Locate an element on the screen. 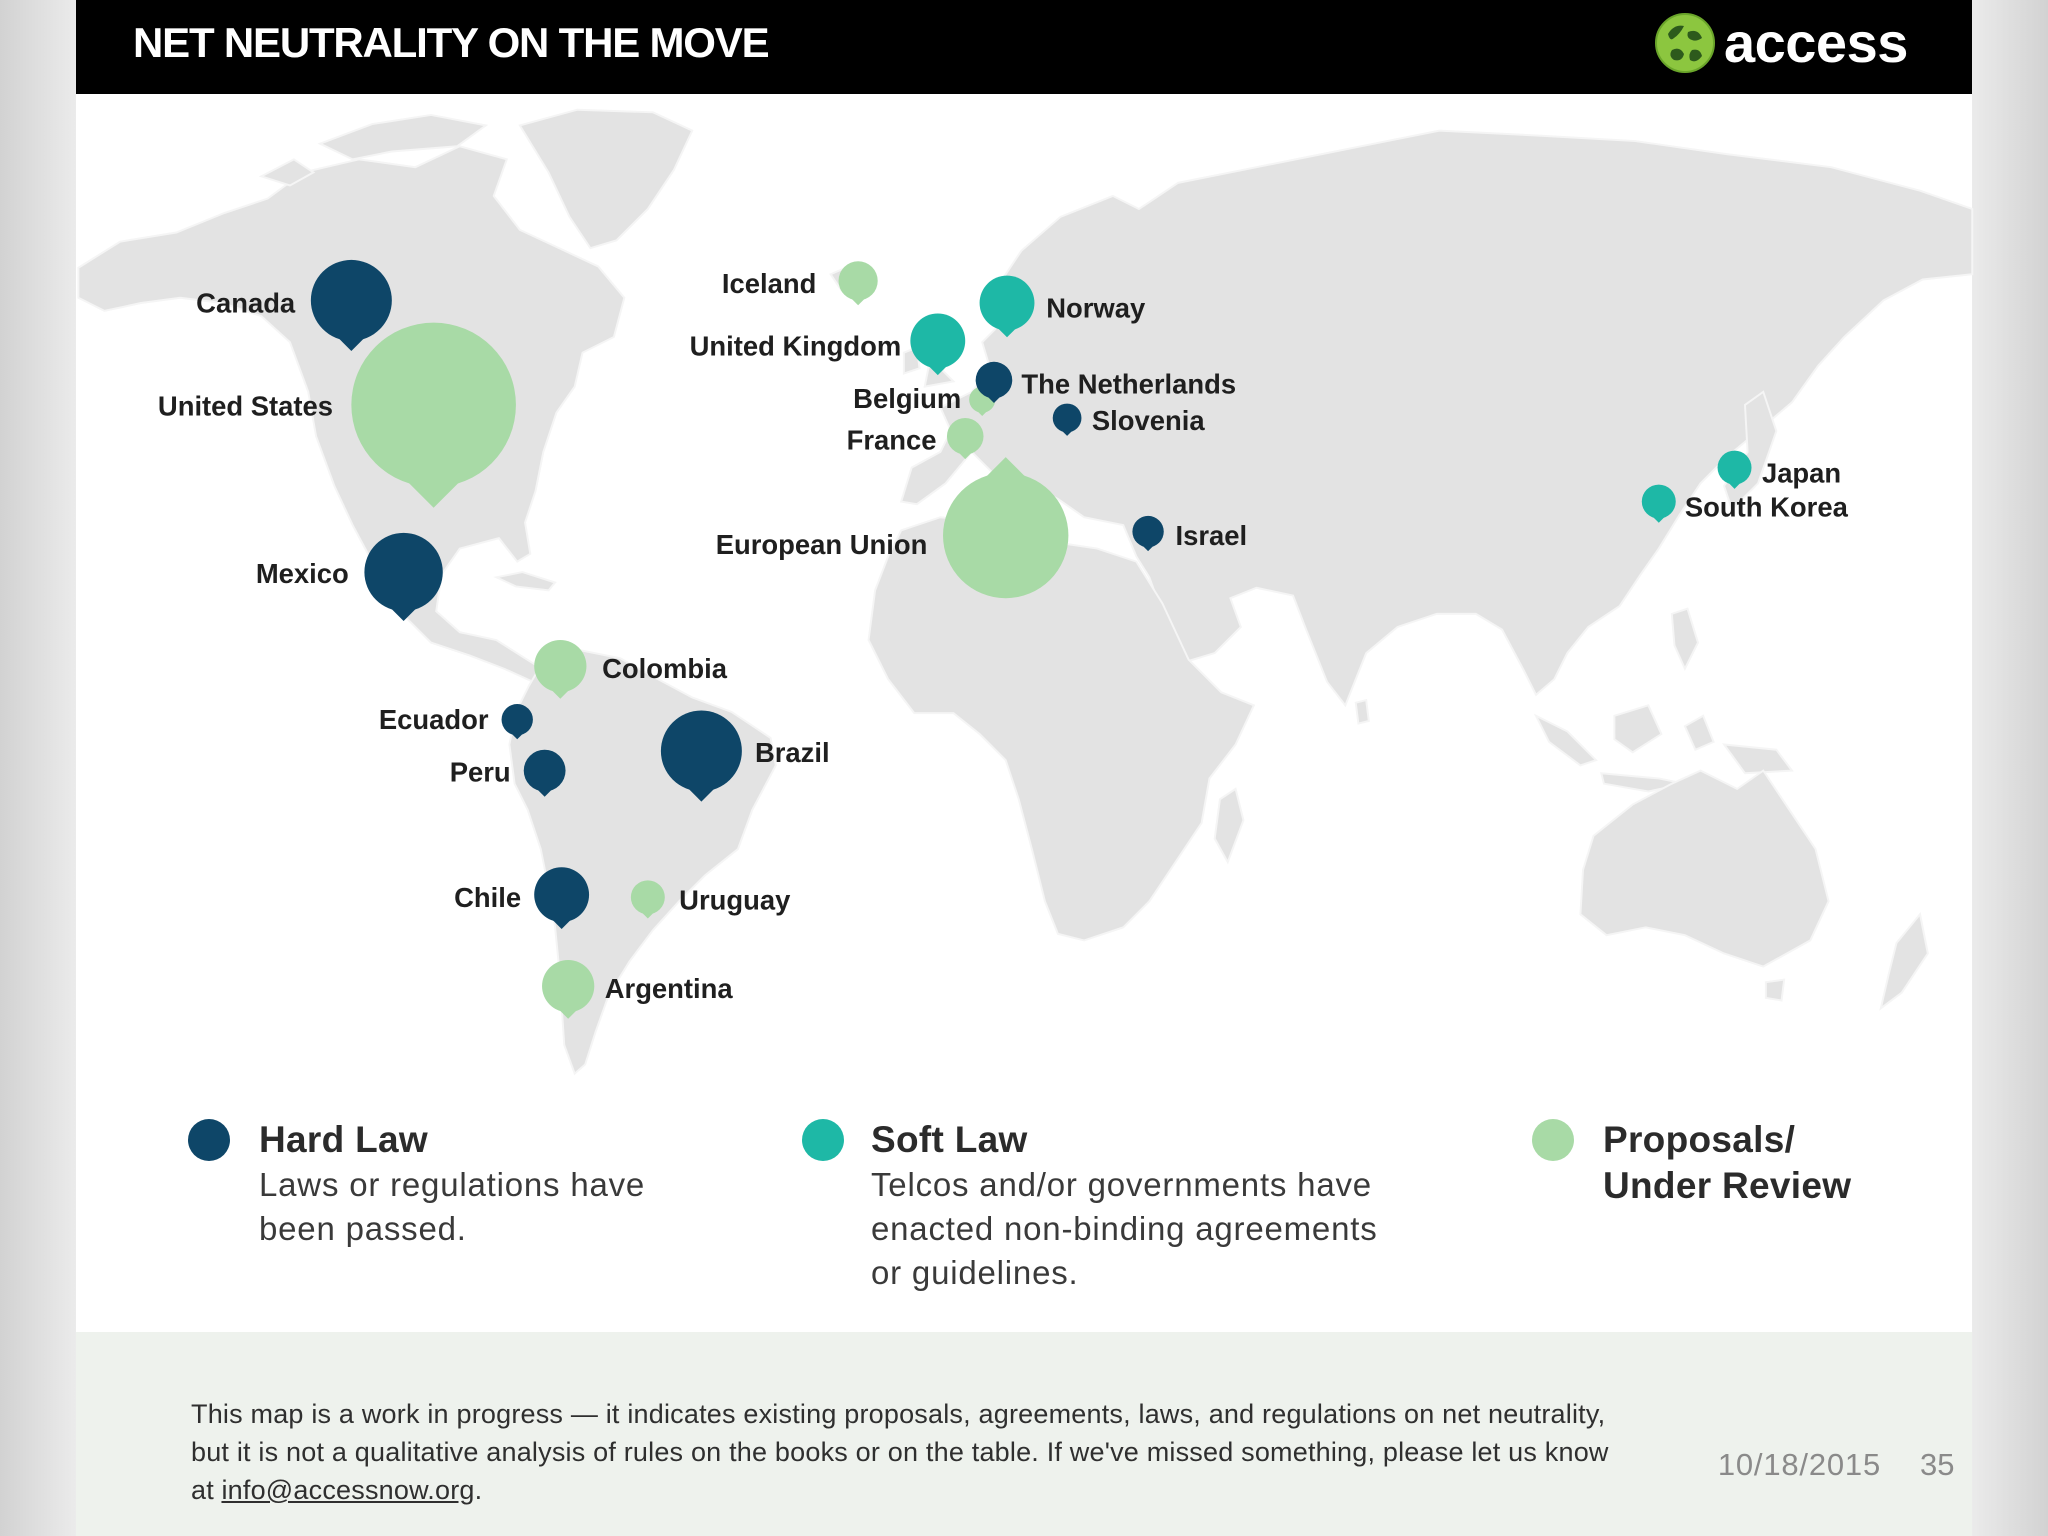 The width and height of the screenshot is (2048, 1536). marker-united-kingdom is located at coordinates (938, 344).